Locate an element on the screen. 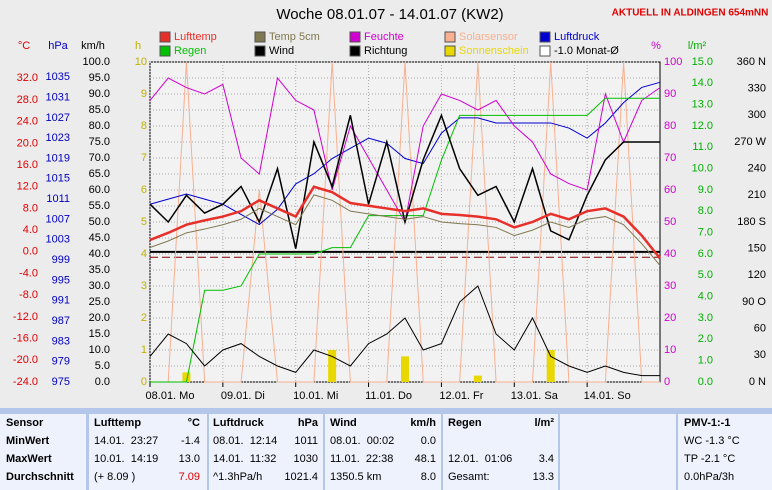 This screenshot has height=490, width=772. y-tick-label: 983 is located at coordinates (61, 341).